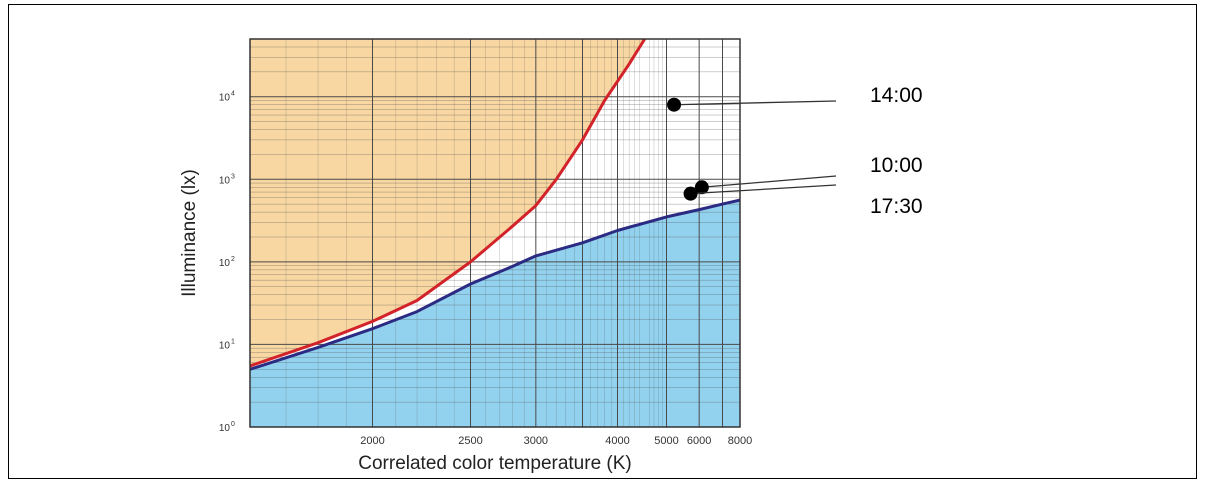 The image size is (1205, 479). I want to click on x-tick-label: 3000, so click(536, 441).